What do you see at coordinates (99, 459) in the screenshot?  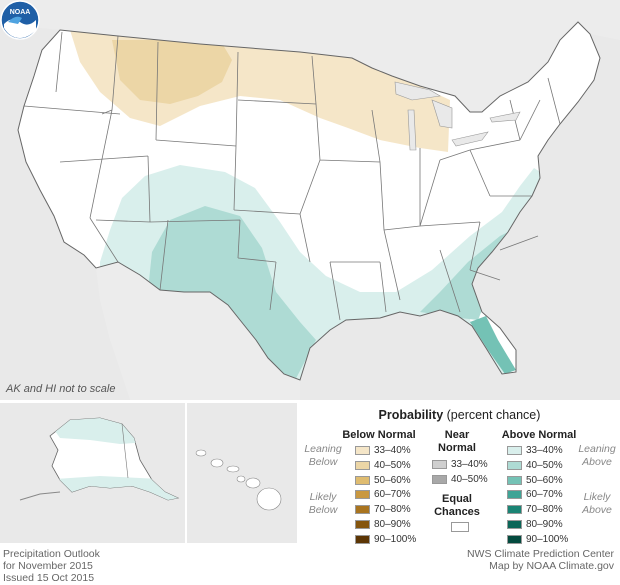 I see `alaska-svg` at bounding box center [99, 459].